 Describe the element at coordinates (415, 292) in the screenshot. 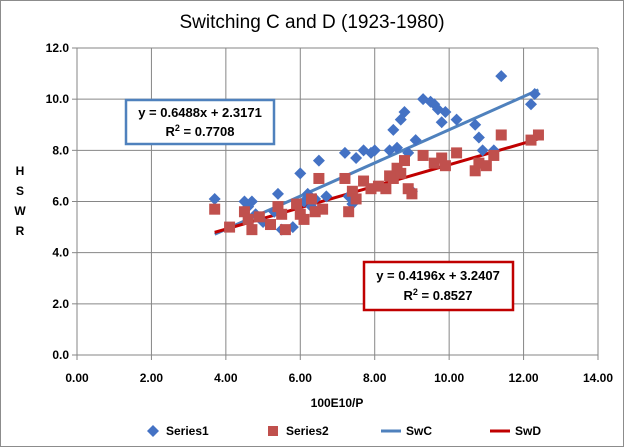

I see `swd-r2-sup: 2` at that location.